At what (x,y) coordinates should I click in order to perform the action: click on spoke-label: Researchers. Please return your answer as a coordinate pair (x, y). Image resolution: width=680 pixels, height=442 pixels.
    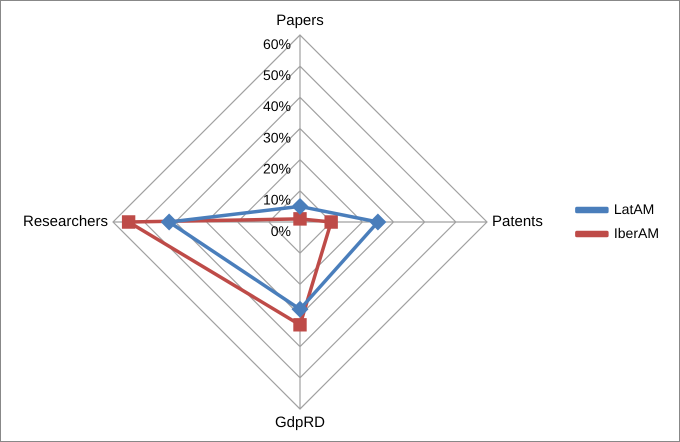
    Looking at the image, I should click on (65, 221).